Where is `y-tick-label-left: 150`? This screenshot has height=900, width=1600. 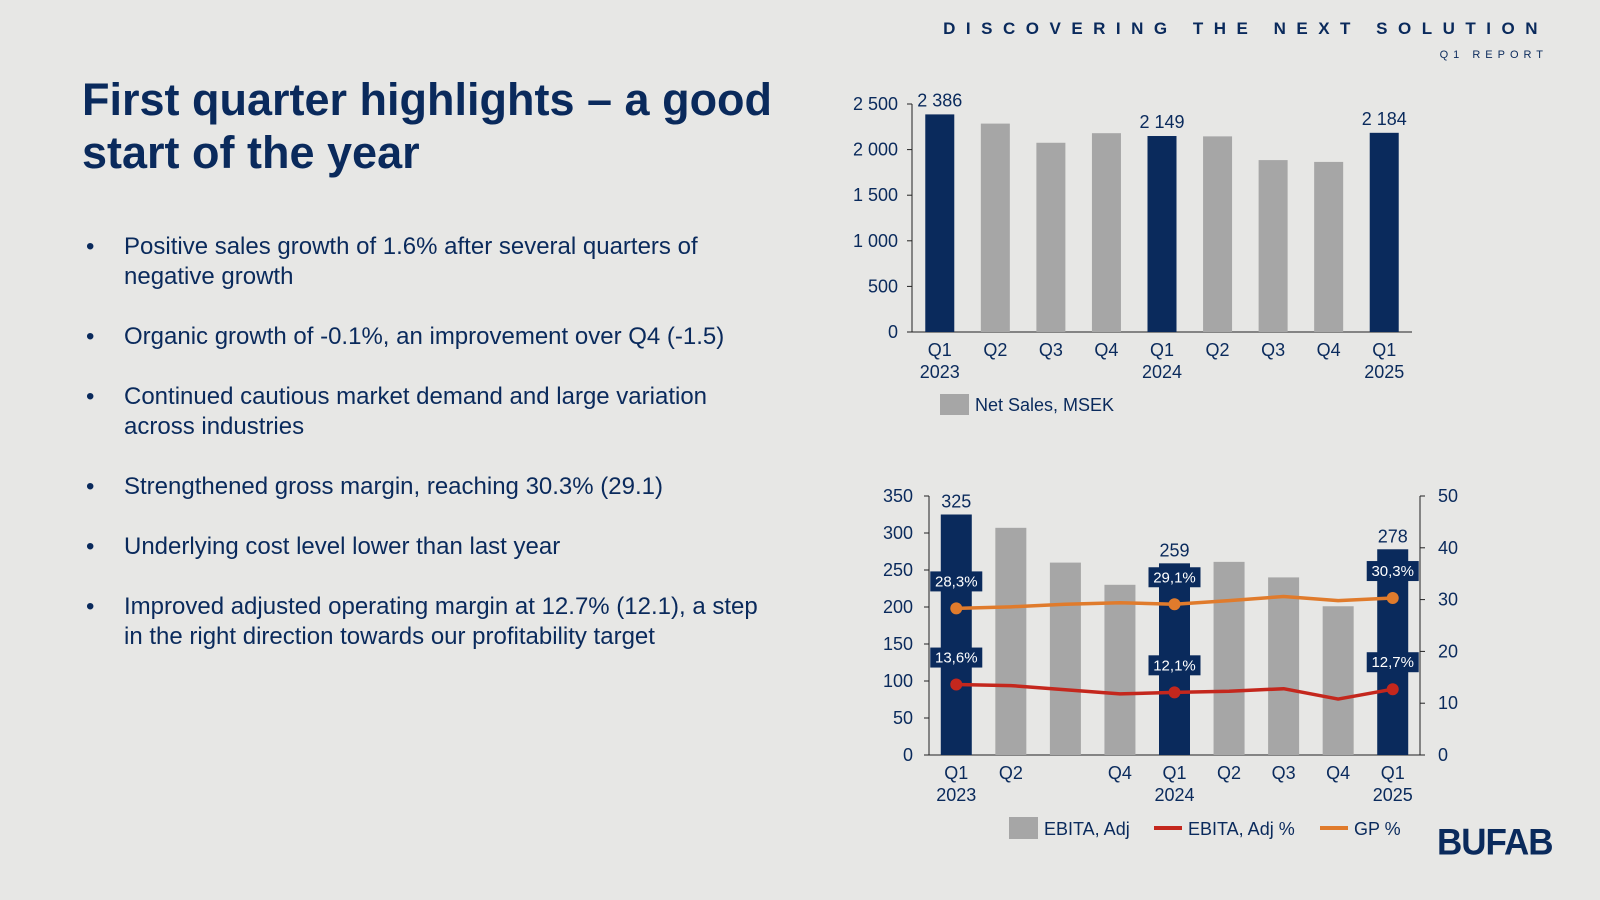
y-tick-label-left: 150 is located at coordinates (898, 644).